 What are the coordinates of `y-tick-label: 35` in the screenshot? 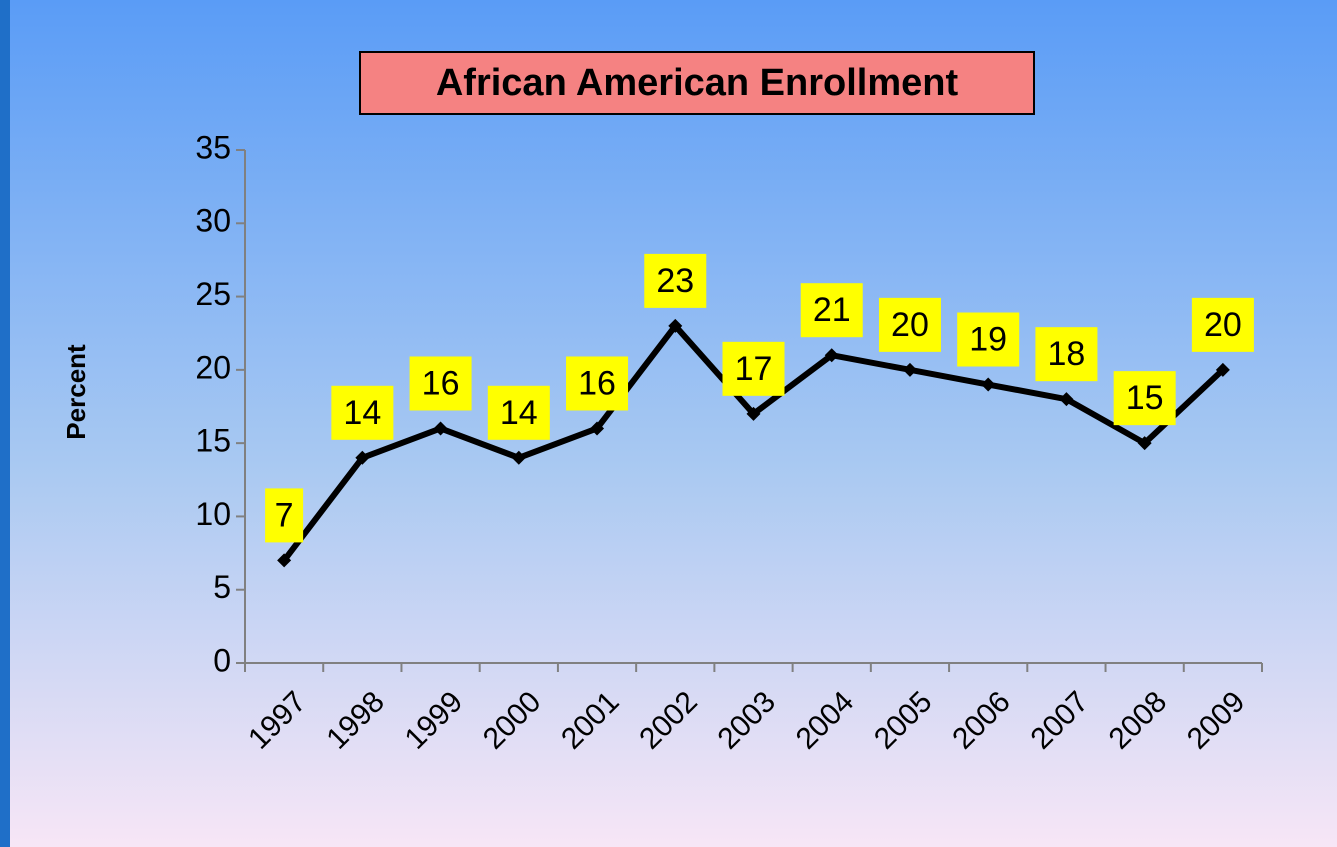 It's located at (213, 147).